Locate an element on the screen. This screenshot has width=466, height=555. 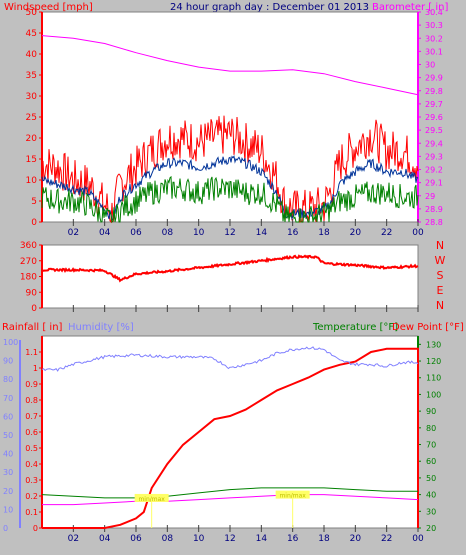
series-barometer is located at coordinates (230, 65).